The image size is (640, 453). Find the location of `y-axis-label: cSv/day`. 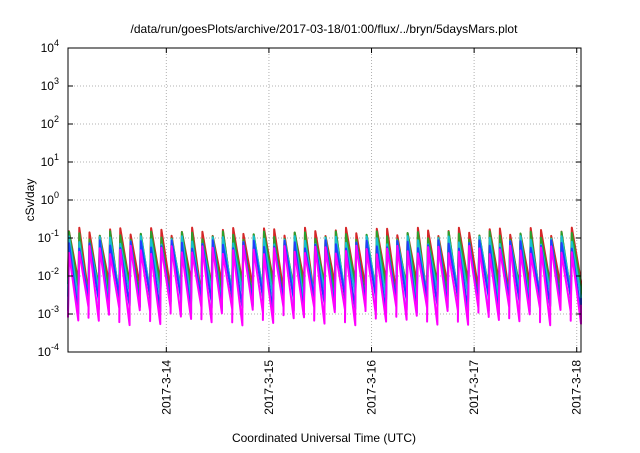

y-axis-label: cSv/day is located at coordinates (30, 200).